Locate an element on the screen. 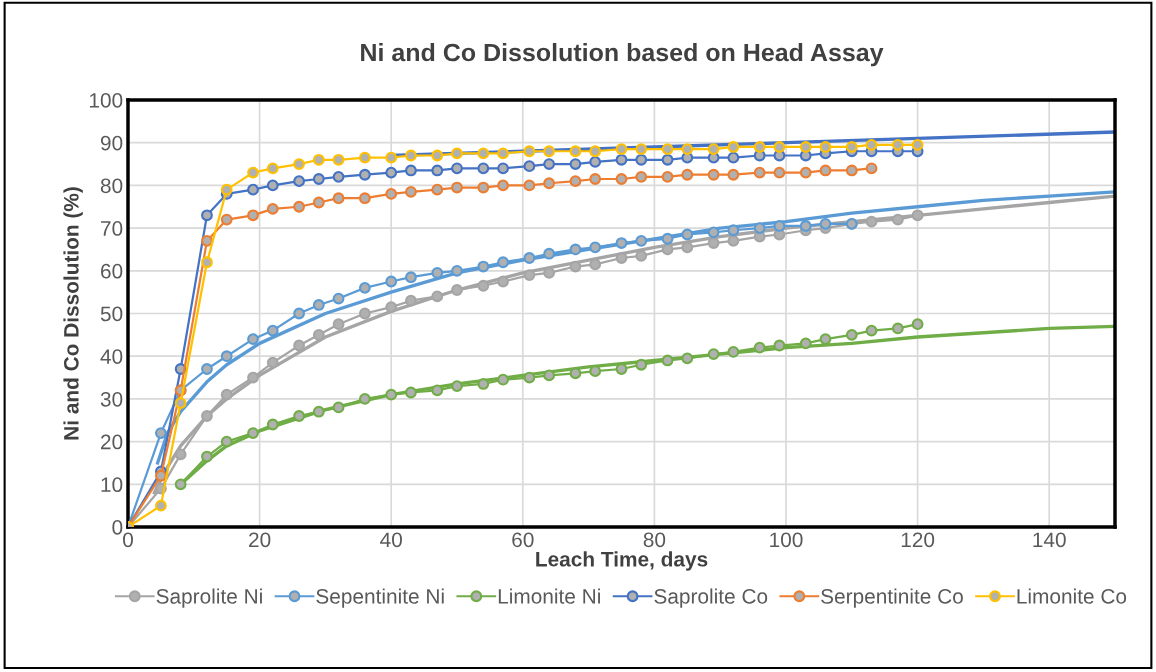  legend-label: Sepentinite Ni is located at coordinates (380, 598).